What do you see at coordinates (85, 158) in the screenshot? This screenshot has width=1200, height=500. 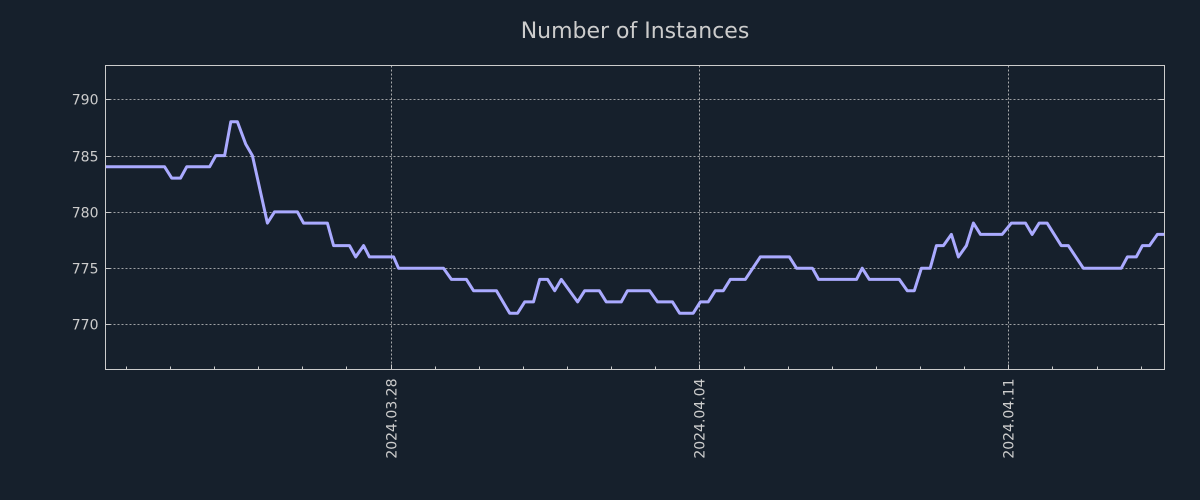 I see `y-tick-label: 785` at bounding box center [85, 158].